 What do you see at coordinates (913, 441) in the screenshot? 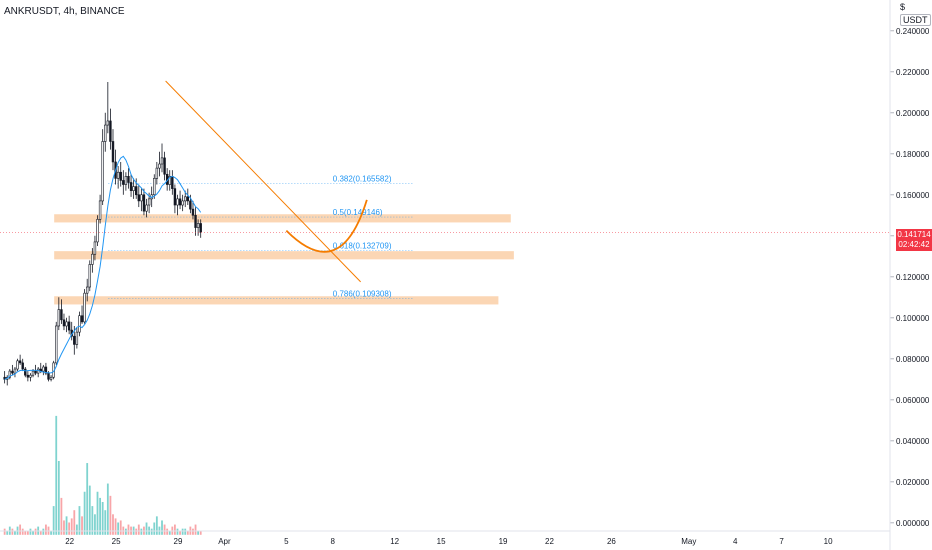
I see `price-tick-label: 0.040000` at bounding box center [913, 441].